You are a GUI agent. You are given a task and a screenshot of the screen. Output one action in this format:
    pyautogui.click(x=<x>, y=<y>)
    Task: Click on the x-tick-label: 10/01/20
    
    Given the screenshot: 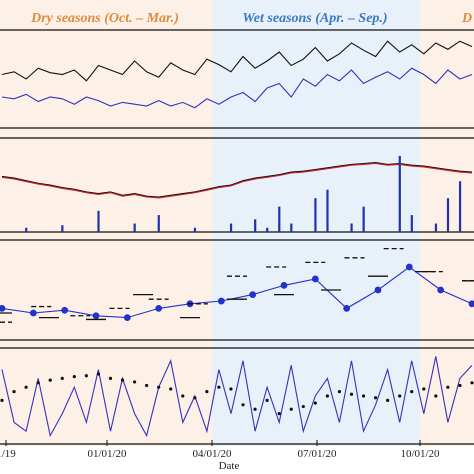 What is the action you would take?
    pyautogui.click(x=420, y=454)
    